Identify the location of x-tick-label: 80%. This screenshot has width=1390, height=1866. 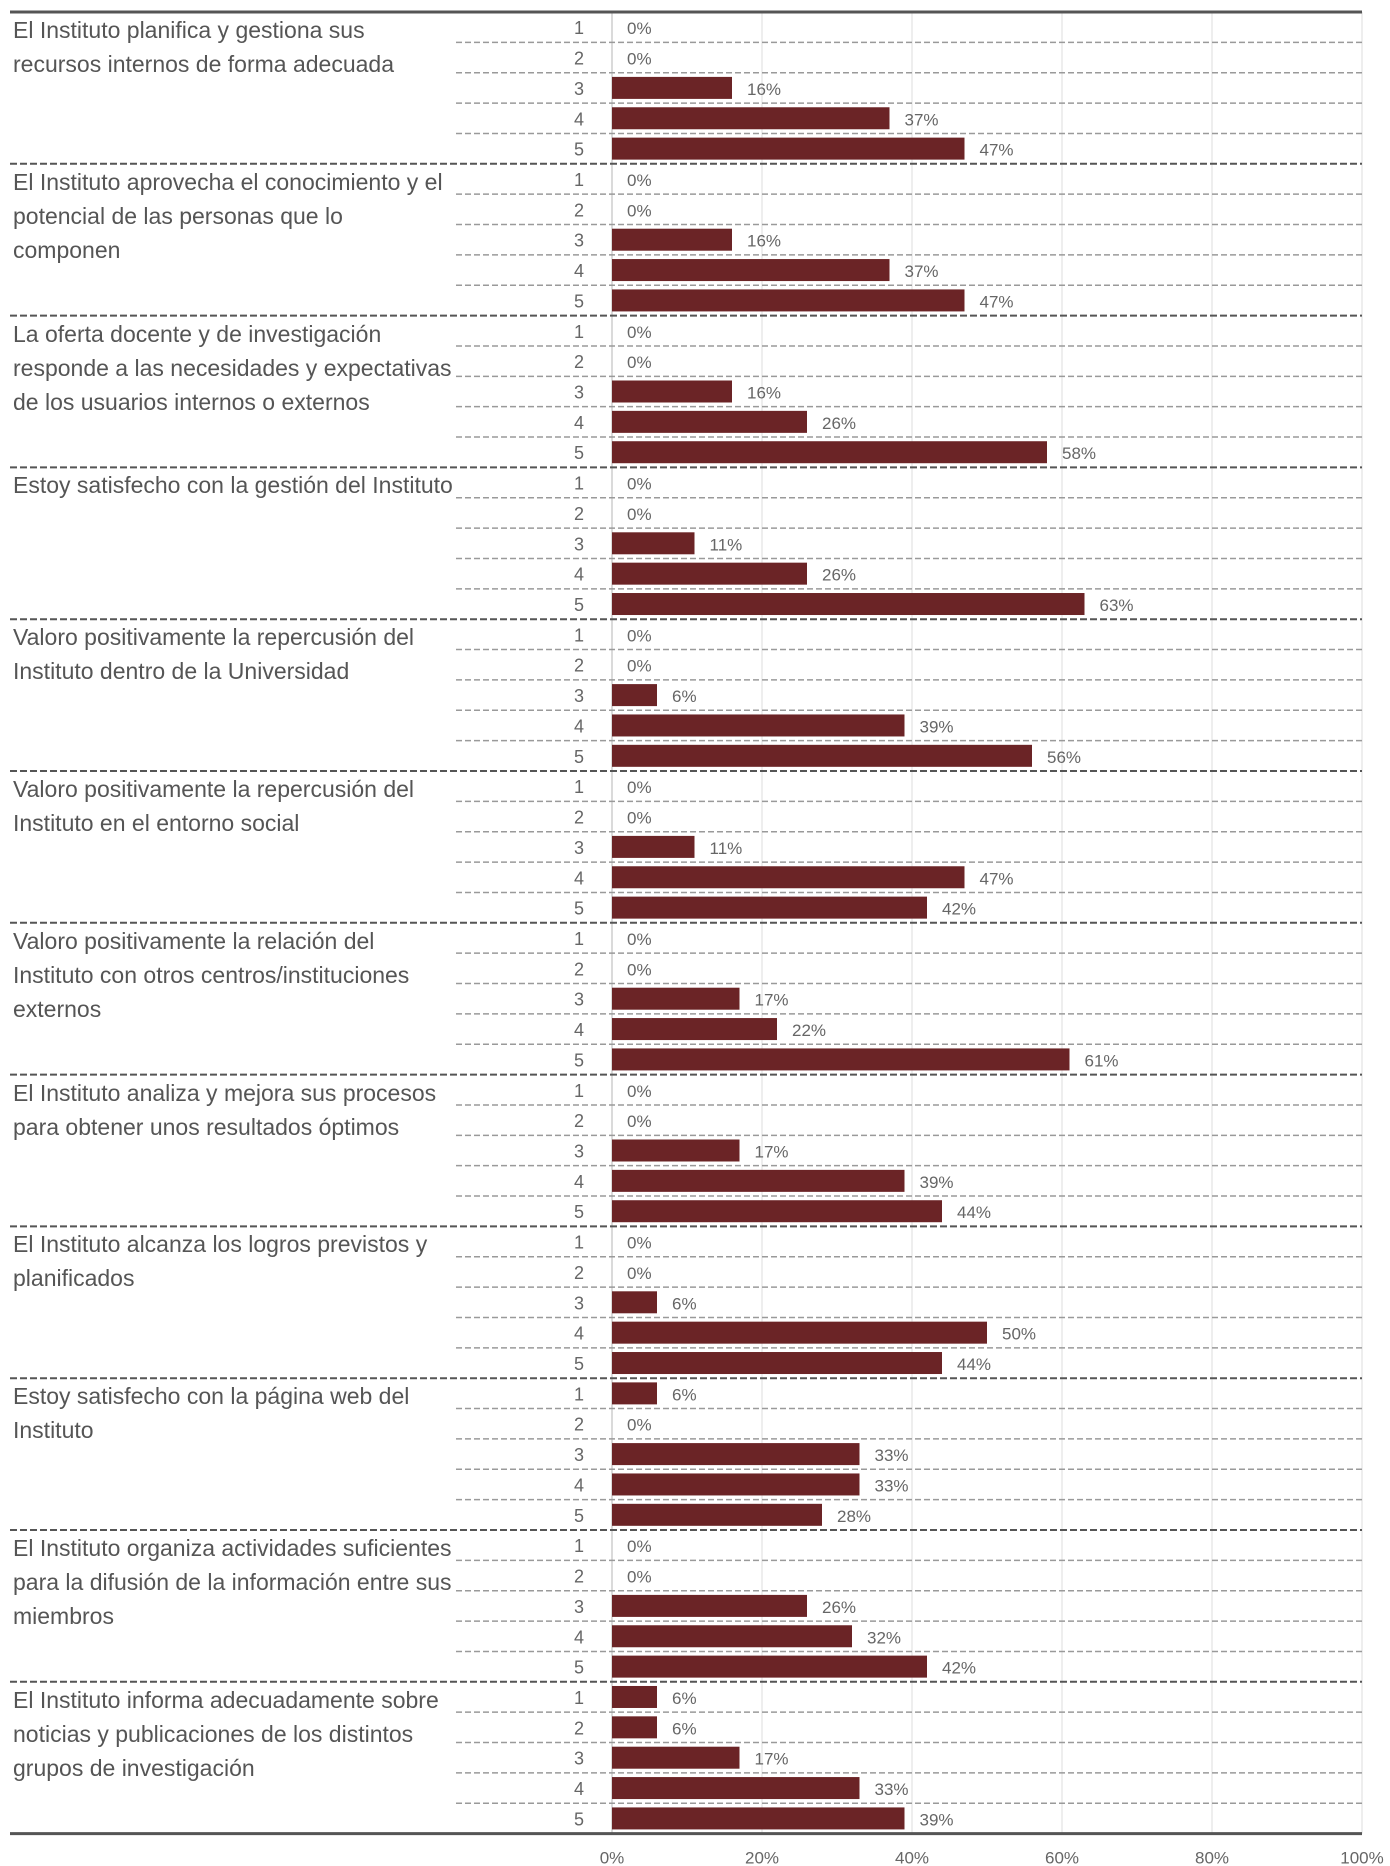
(1212, 1857).